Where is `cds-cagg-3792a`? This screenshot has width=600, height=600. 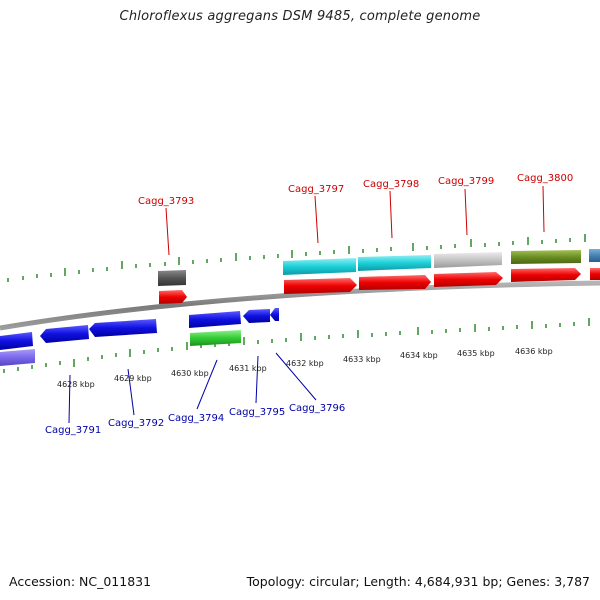 cds-cagg-3792a is located at coordinates (64, 334).